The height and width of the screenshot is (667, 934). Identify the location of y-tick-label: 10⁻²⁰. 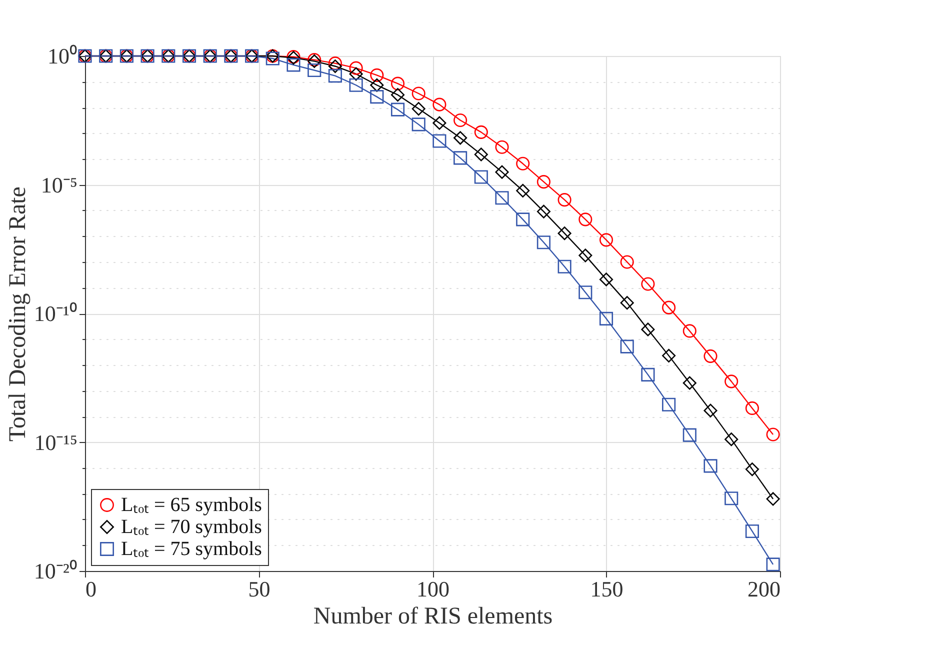
(56, 571).